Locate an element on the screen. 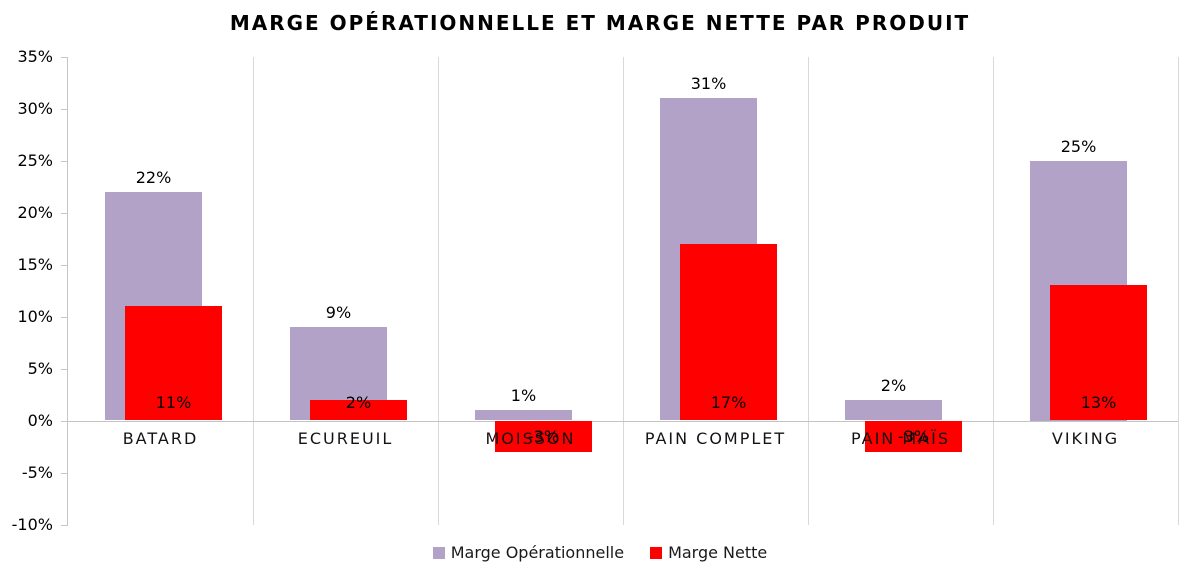  y-axis-line is located at coordinates (67, 290).